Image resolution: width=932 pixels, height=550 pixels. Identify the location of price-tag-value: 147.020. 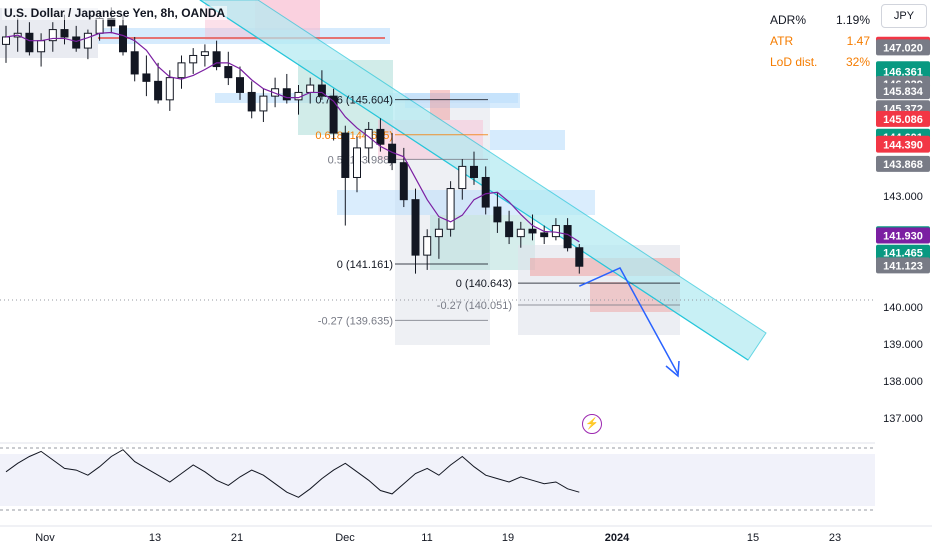
(903, 48).